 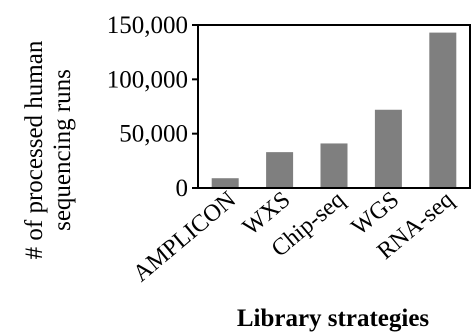 What do you see at coordinates (34, 149) in the screenshot?
I see `y-axis-title-line-1: # of processed human` at bounding box center [34, 149].